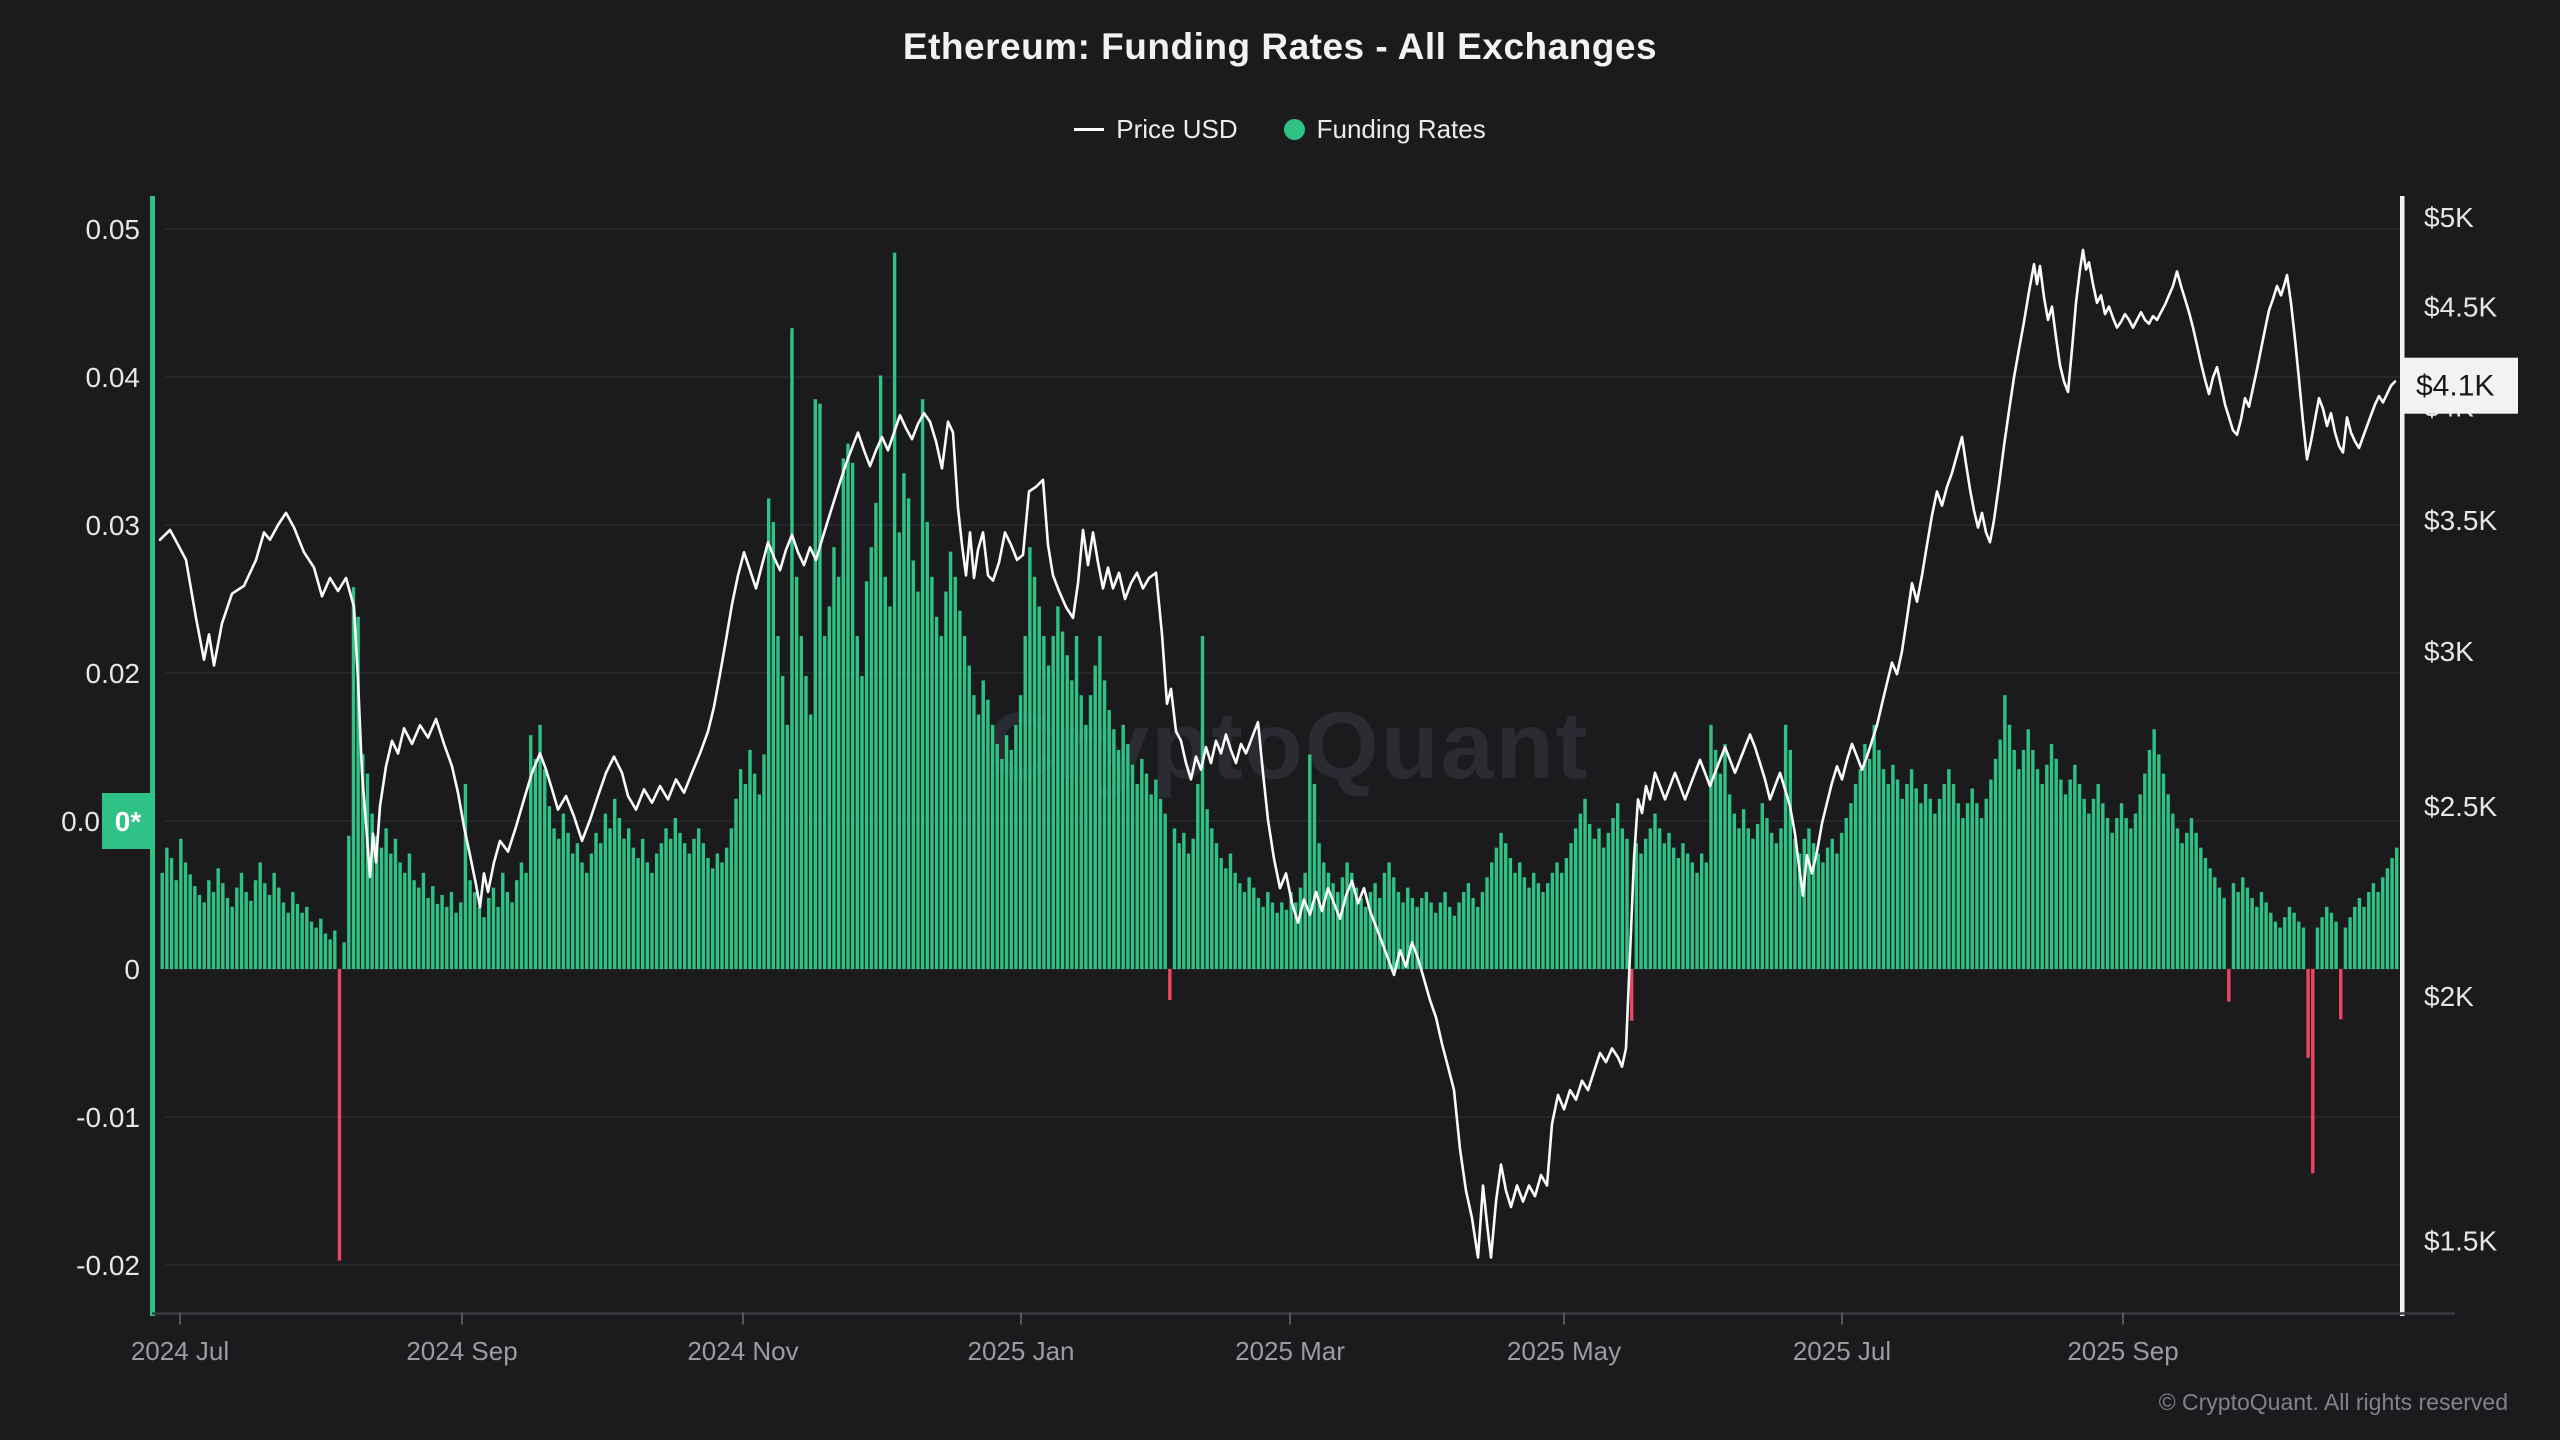 The width and height of the screenshot is (2560, 1440). Describe the element at coordinates (2460, 520) in the screenshot. I see `right-axis-tick: $3.5K` at that location.